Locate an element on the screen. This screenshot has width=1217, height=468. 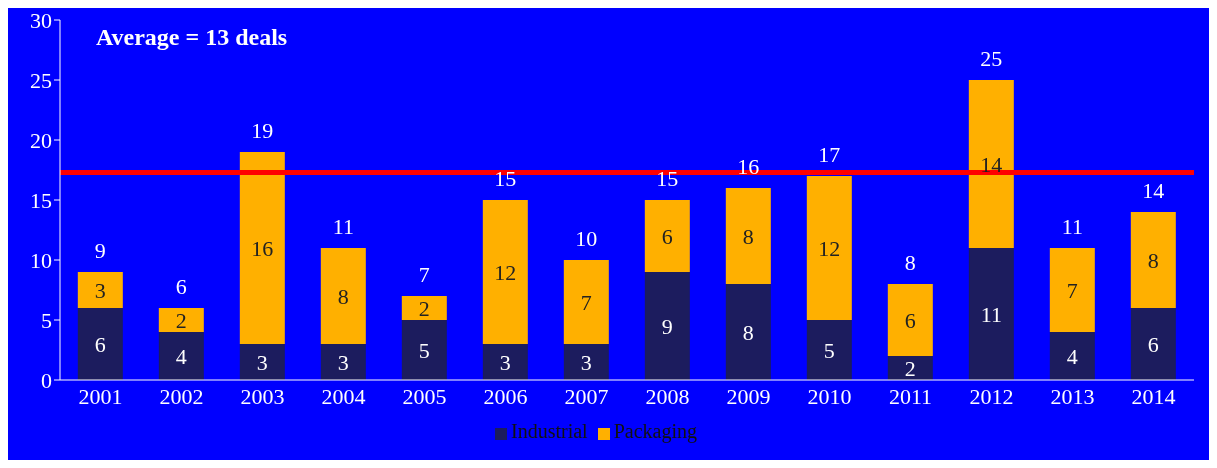
total-label: 19 is located at coordinates (262, 130).